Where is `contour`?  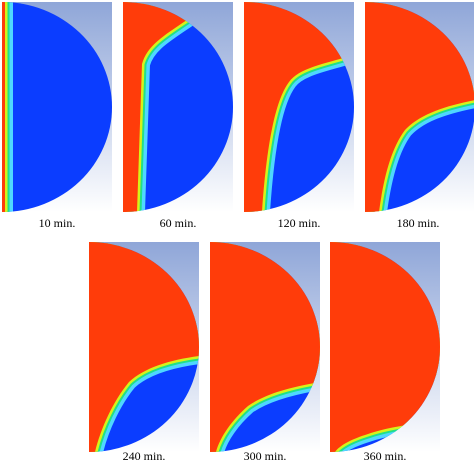
contour is located at coordinates (144, 347).